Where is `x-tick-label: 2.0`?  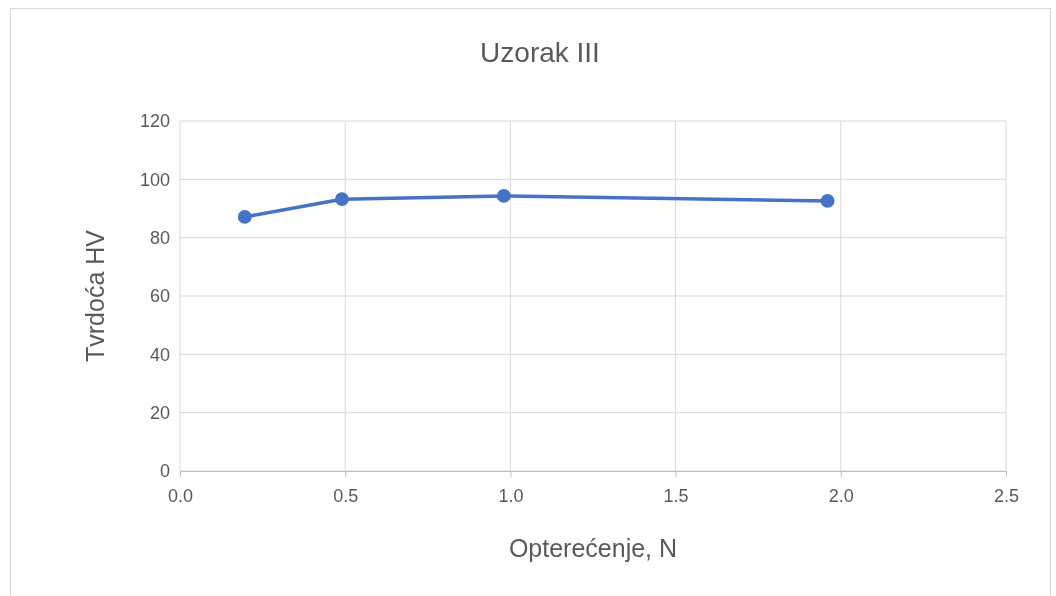 x-tick-label: 2.0 is located at coordinates (841, 495).